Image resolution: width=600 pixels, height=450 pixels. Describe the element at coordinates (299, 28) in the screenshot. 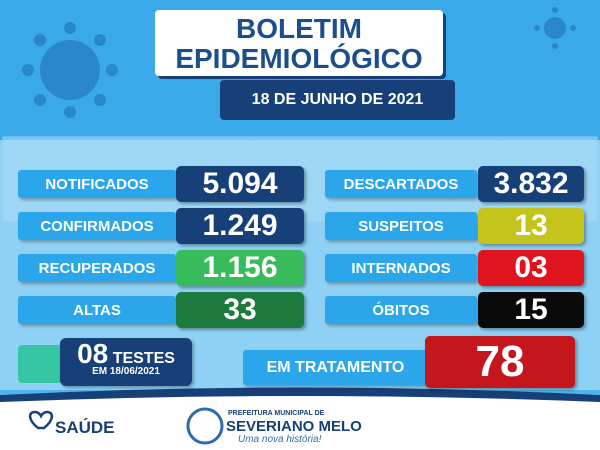

I see `title-line: BOLETIM` at that location.